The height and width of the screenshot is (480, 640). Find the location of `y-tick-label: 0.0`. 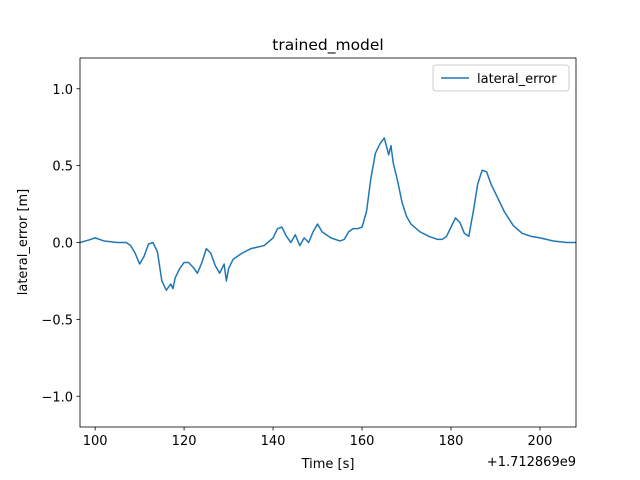

y-tick-label: 0.0 is located at coordinates (62, 244).